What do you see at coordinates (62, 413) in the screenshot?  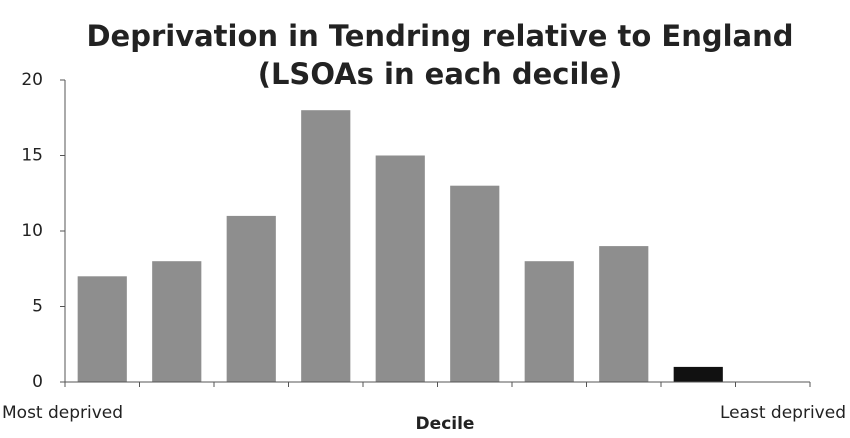 I see `x-tick-label: Most deprived` at bounding box center [62, 413].